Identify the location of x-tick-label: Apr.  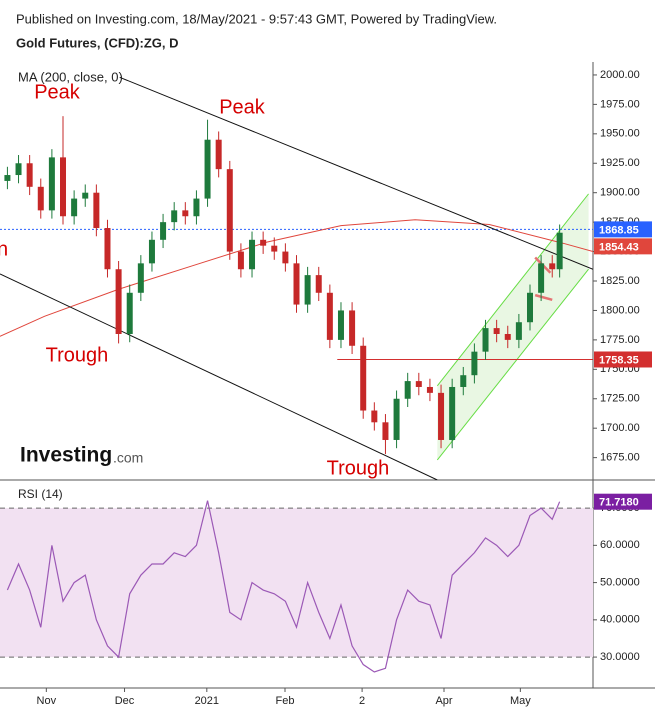
(443, 701).